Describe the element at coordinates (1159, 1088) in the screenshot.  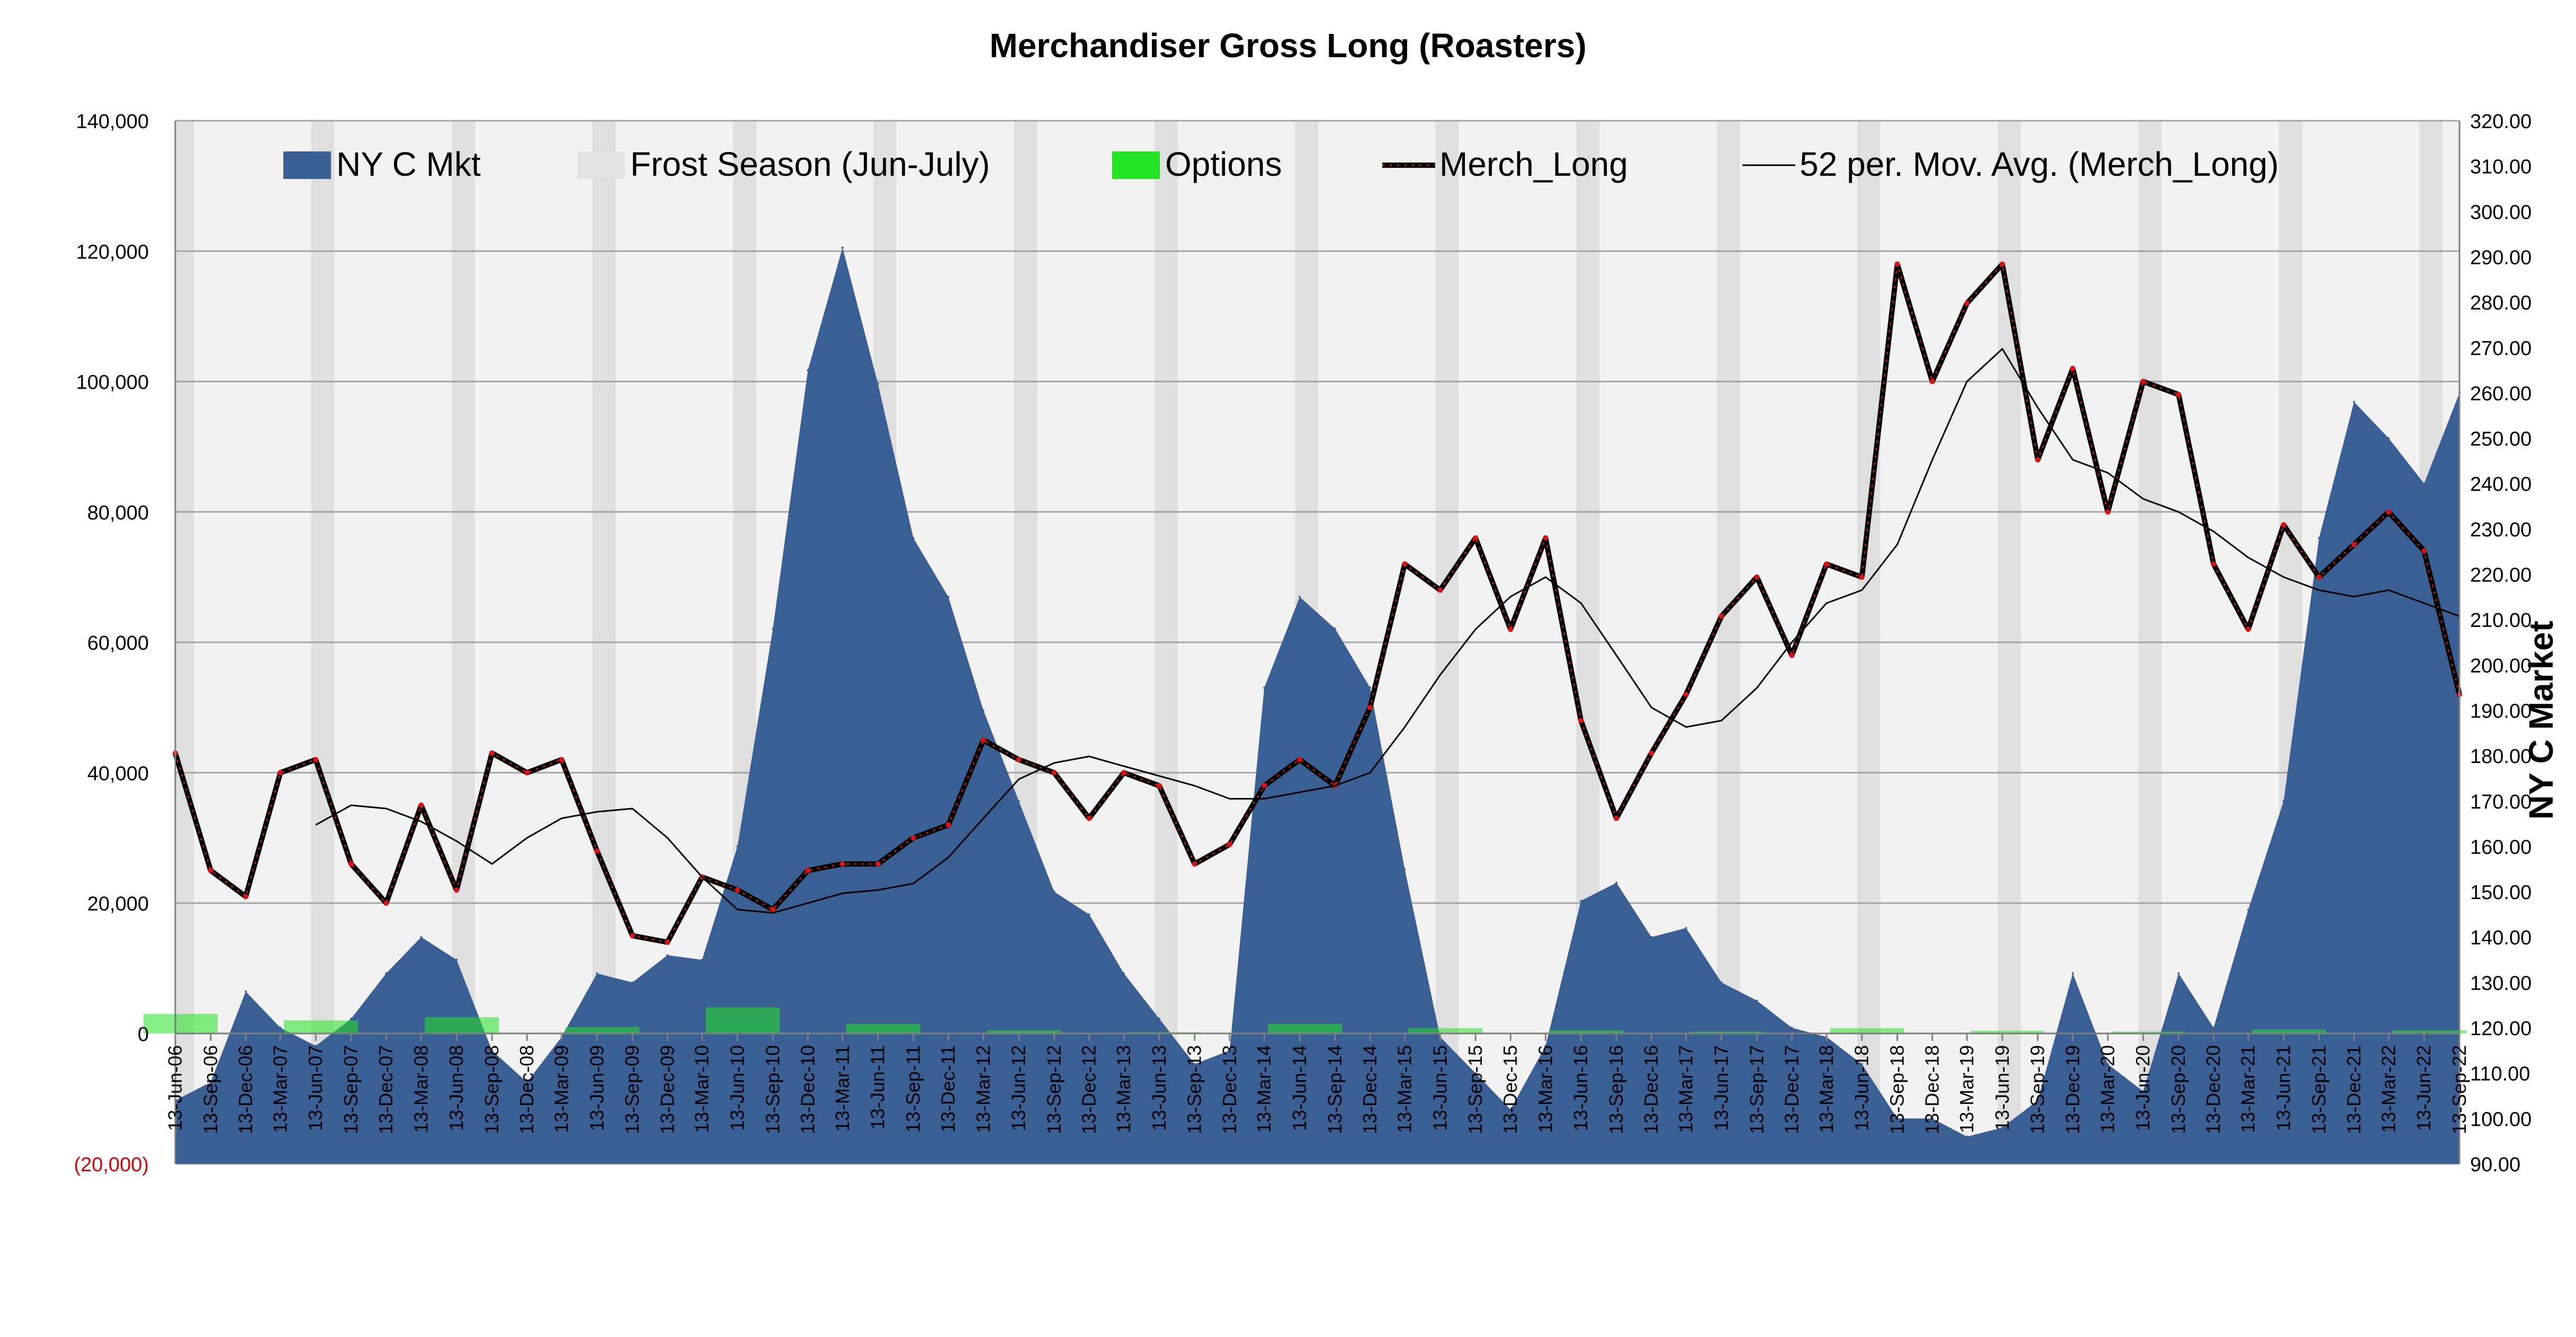
I see `x-tick-label: 13-Jun-13` at that location.